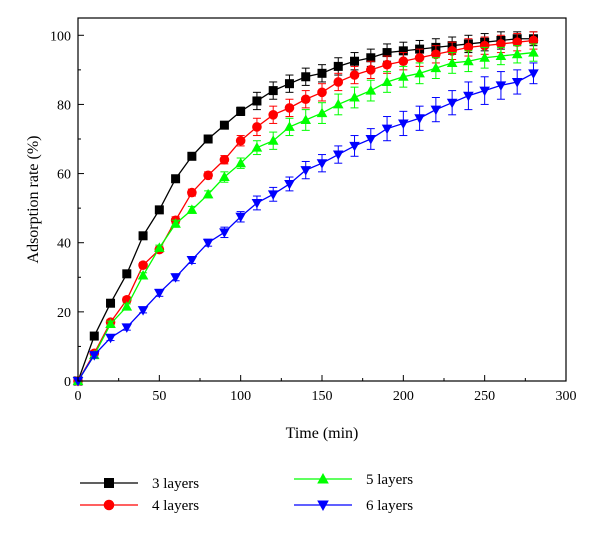 The width and height of the screenshot is (600, 541). What do you see at coordinates (389, 506) in the screenshot?
I see `legend-label: 6 layers` at bounding box center [389, 506].